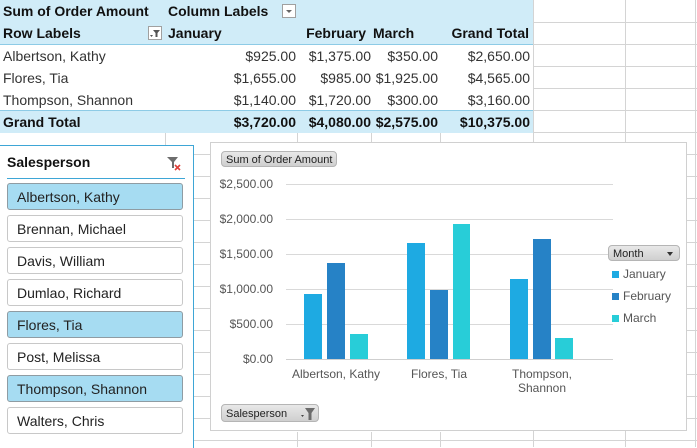  Describe the element at coordinates (345, 78) in the screenshot. I see `cell-february: $985.00` at that location.